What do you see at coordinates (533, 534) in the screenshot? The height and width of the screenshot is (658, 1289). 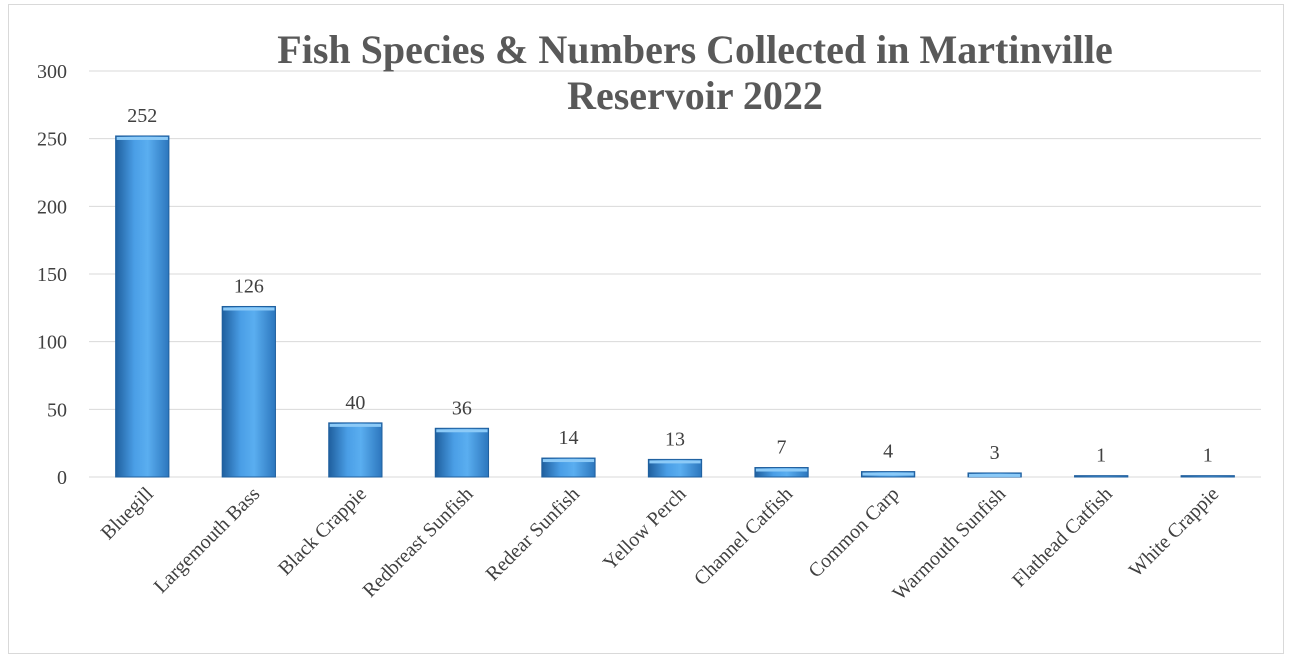 I see `category-label-redear-sunfish: Redear Sunfish` at bounding box center [533, 534].